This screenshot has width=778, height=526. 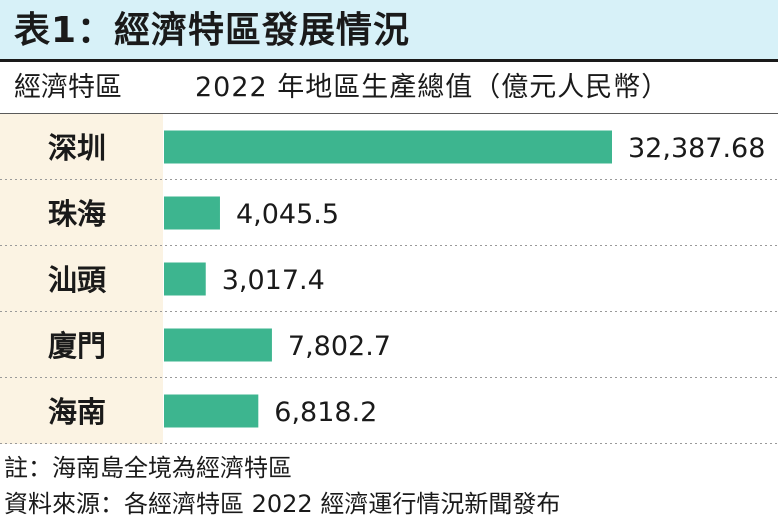 I want to click on value-label: 7,802.7, so click(x=339, y=346).